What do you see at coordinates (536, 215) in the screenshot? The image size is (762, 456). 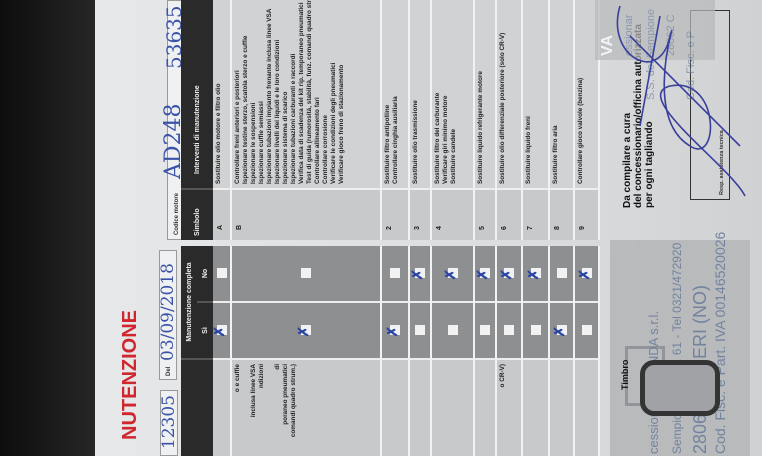 I see `symbol-cell: 7` at bounding box center [536, 215].